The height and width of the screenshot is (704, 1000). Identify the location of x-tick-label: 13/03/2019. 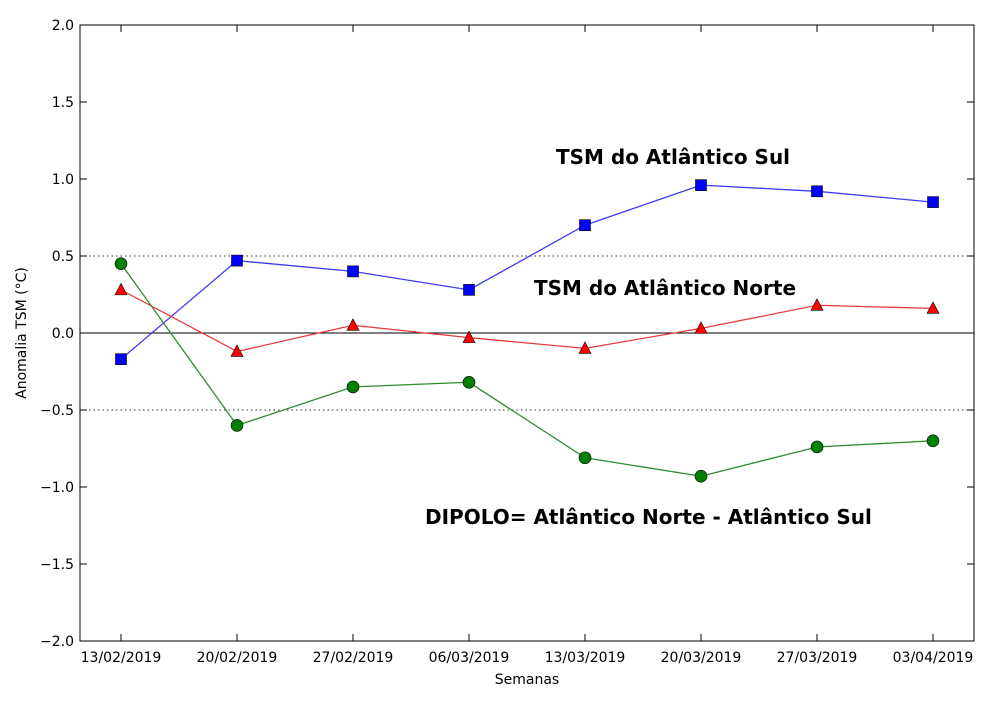
(585, 658).